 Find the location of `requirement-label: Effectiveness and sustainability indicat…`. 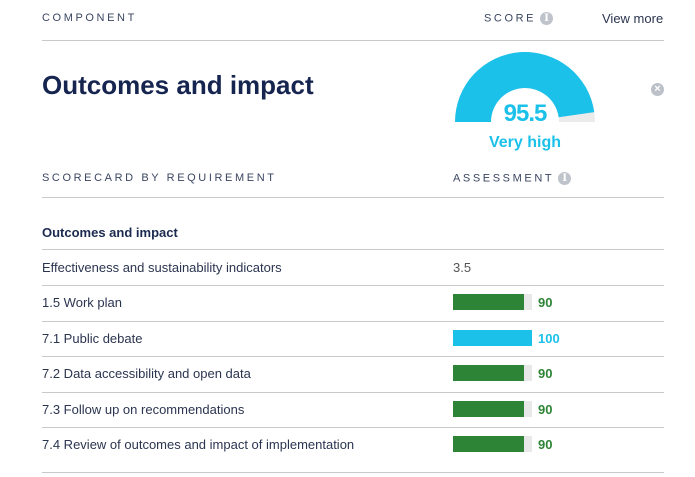

requirement-label: Effectiveness and sustainability indicat… is located at coordinates (162, 267).